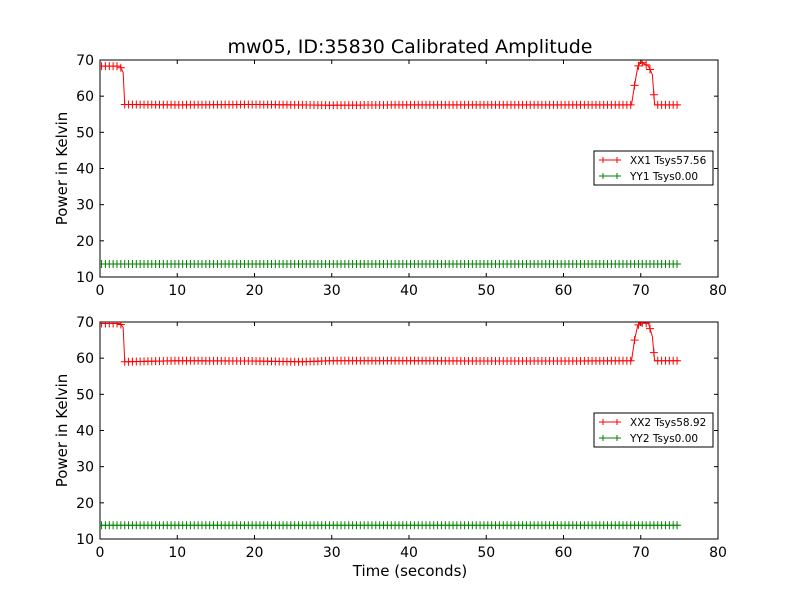 The height and width of the screenshot is (600, 800). I want to click on legend-1: XX1 Tsys57.56 YY1 Tsys0.00, so click(653, 168).